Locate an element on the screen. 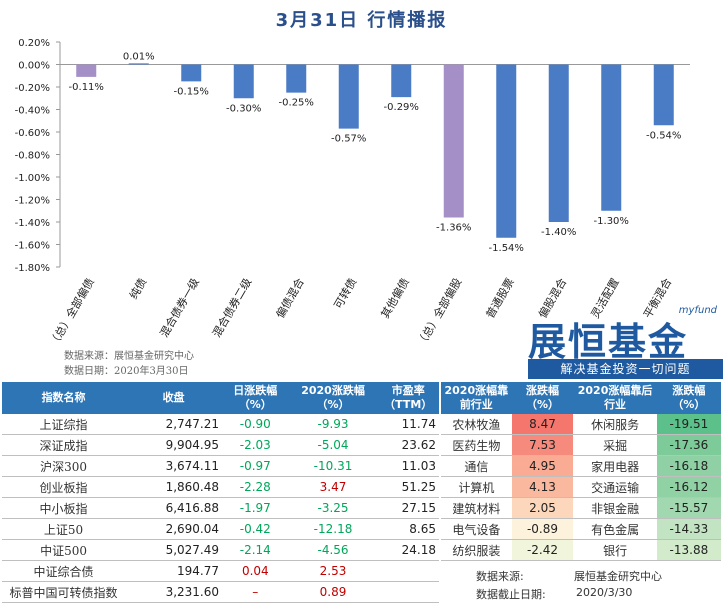  header-day-change: 日涨跌幅（%） is located at coordinates (255, 398).